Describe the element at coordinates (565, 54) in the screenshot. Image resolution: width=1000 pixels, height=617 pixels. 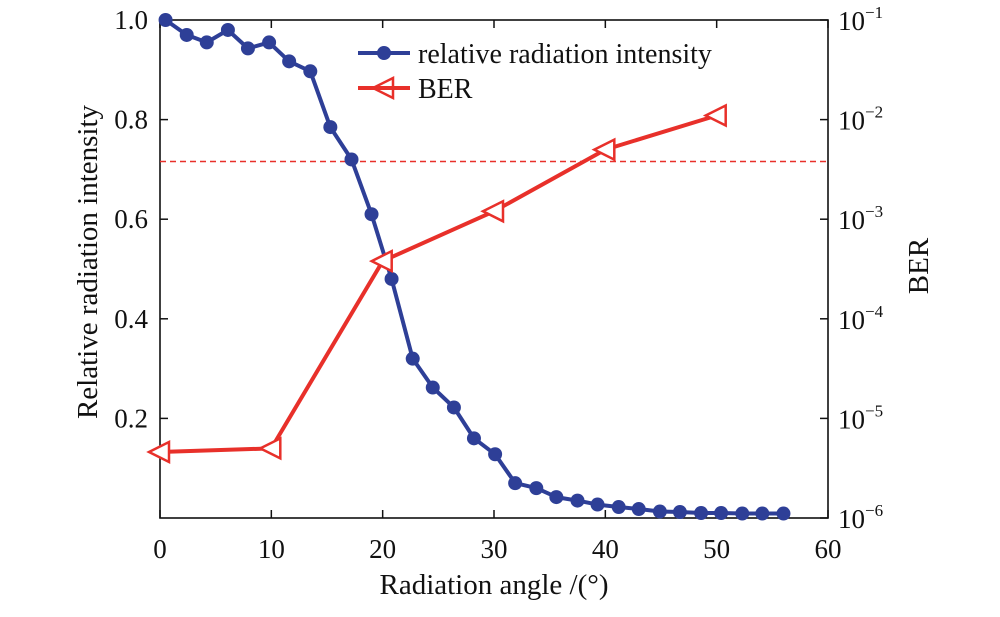
I see `legend-intensity-label: relative radiation intensity` at that location.